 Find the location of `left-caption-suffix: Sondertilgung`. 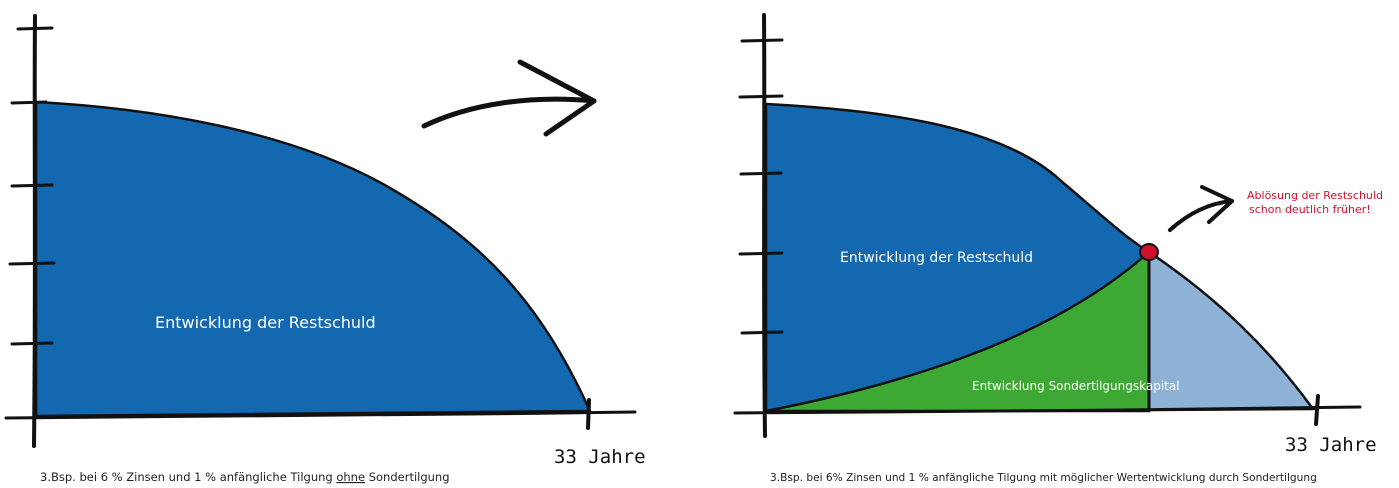

left-caption-suffix: Sondertilgung is located at coordinates (407, 477).